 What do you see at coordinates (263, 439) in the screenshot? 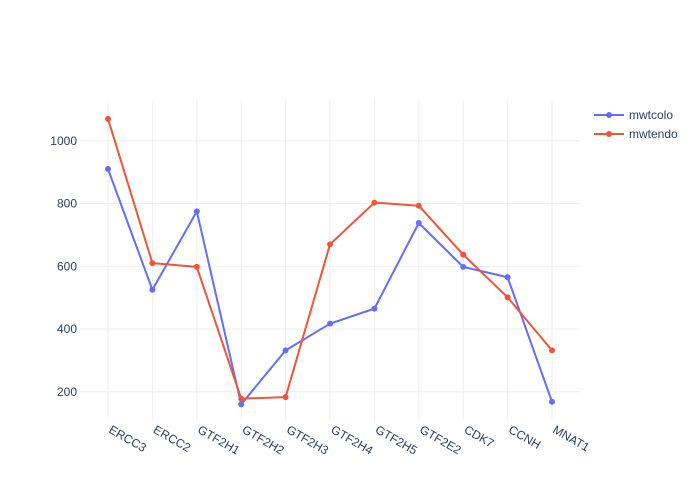
I see `x-tick-label: GTF2H2` at bounding box center [263, 439].